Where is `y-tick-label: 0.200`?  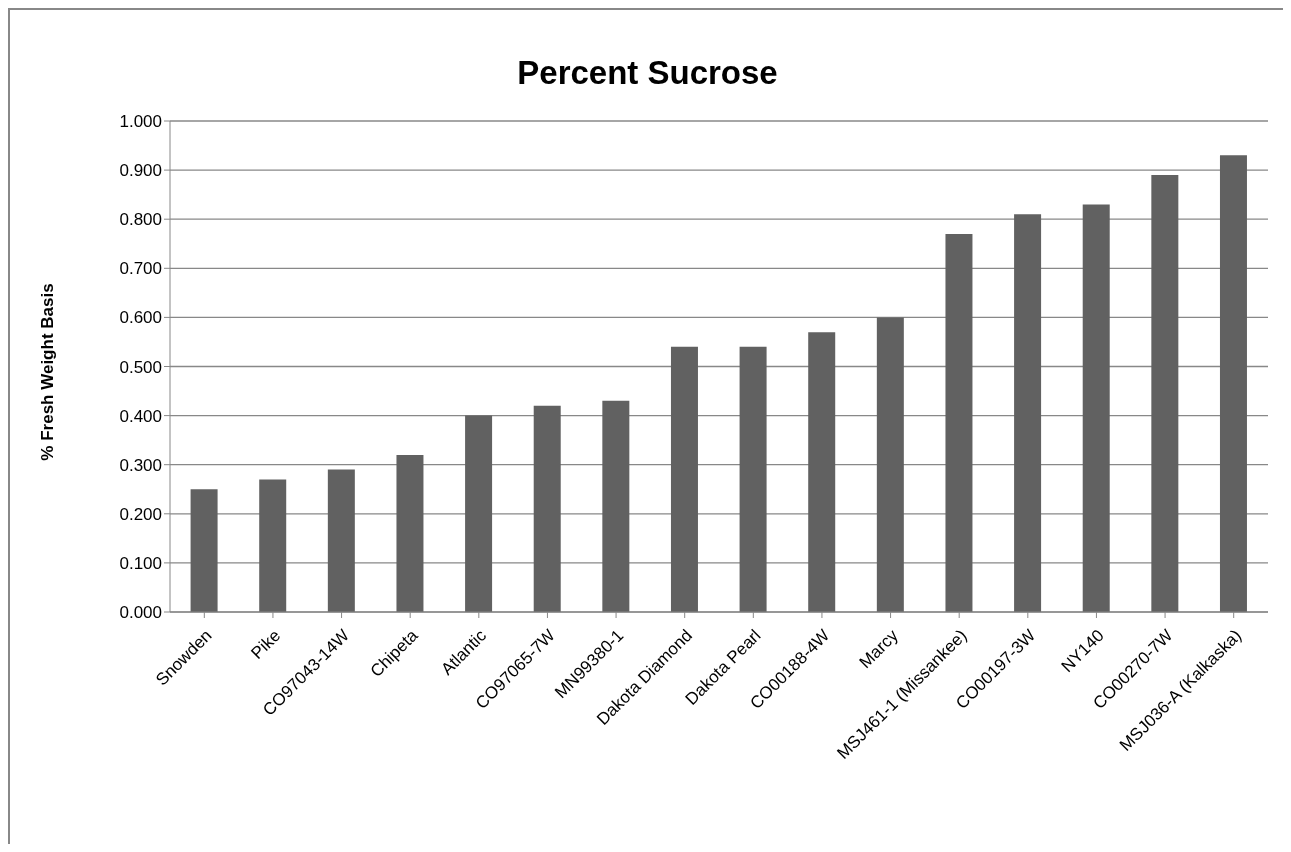
y-tick-label: 0.200 is located at coordinates (140, 514).